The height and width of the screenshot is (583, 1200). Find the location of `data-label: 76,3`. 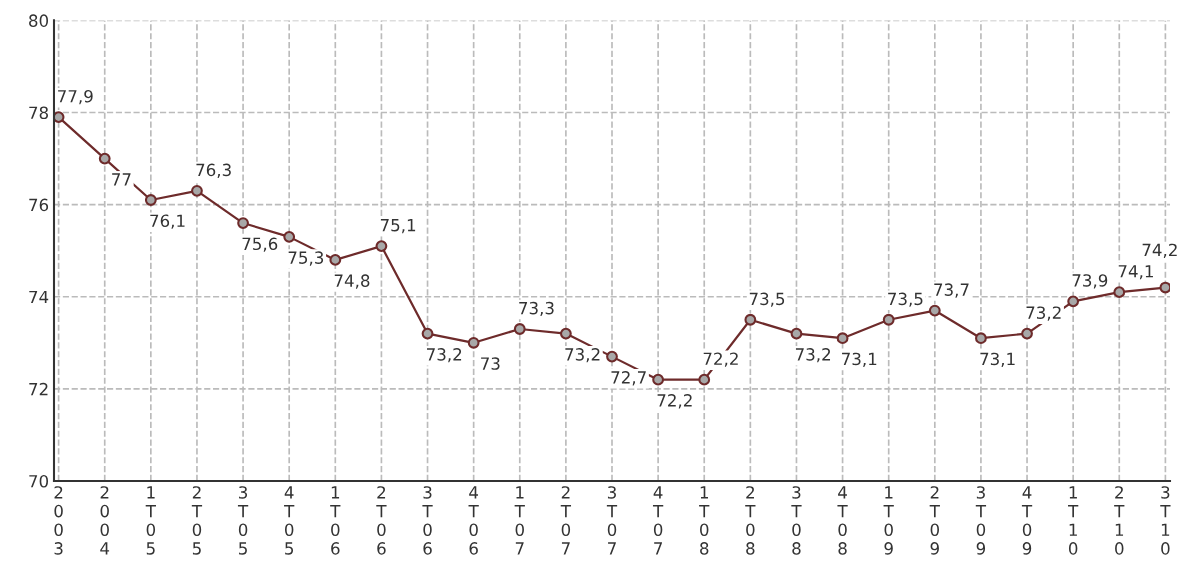

data-label: 76,3 is located at coordinates (213, 170).